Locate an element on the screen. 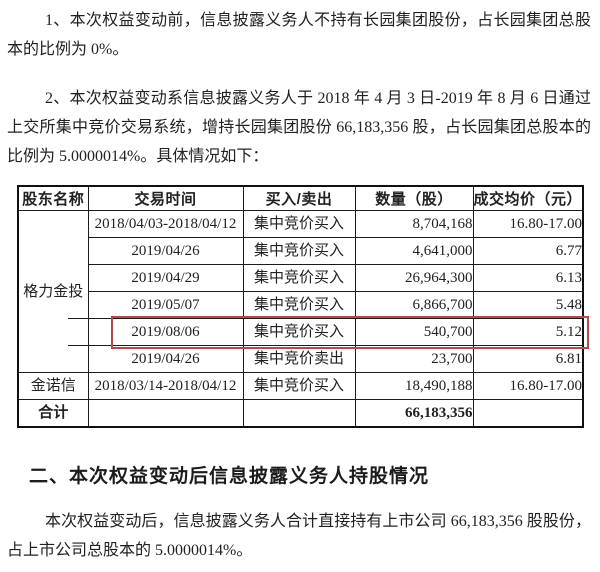 The width and height of the screenshot is (600, 572). table-row: 2019/04/29 集中竞价买入 26,964,300 6.13 is located at coordinates (301, 278).